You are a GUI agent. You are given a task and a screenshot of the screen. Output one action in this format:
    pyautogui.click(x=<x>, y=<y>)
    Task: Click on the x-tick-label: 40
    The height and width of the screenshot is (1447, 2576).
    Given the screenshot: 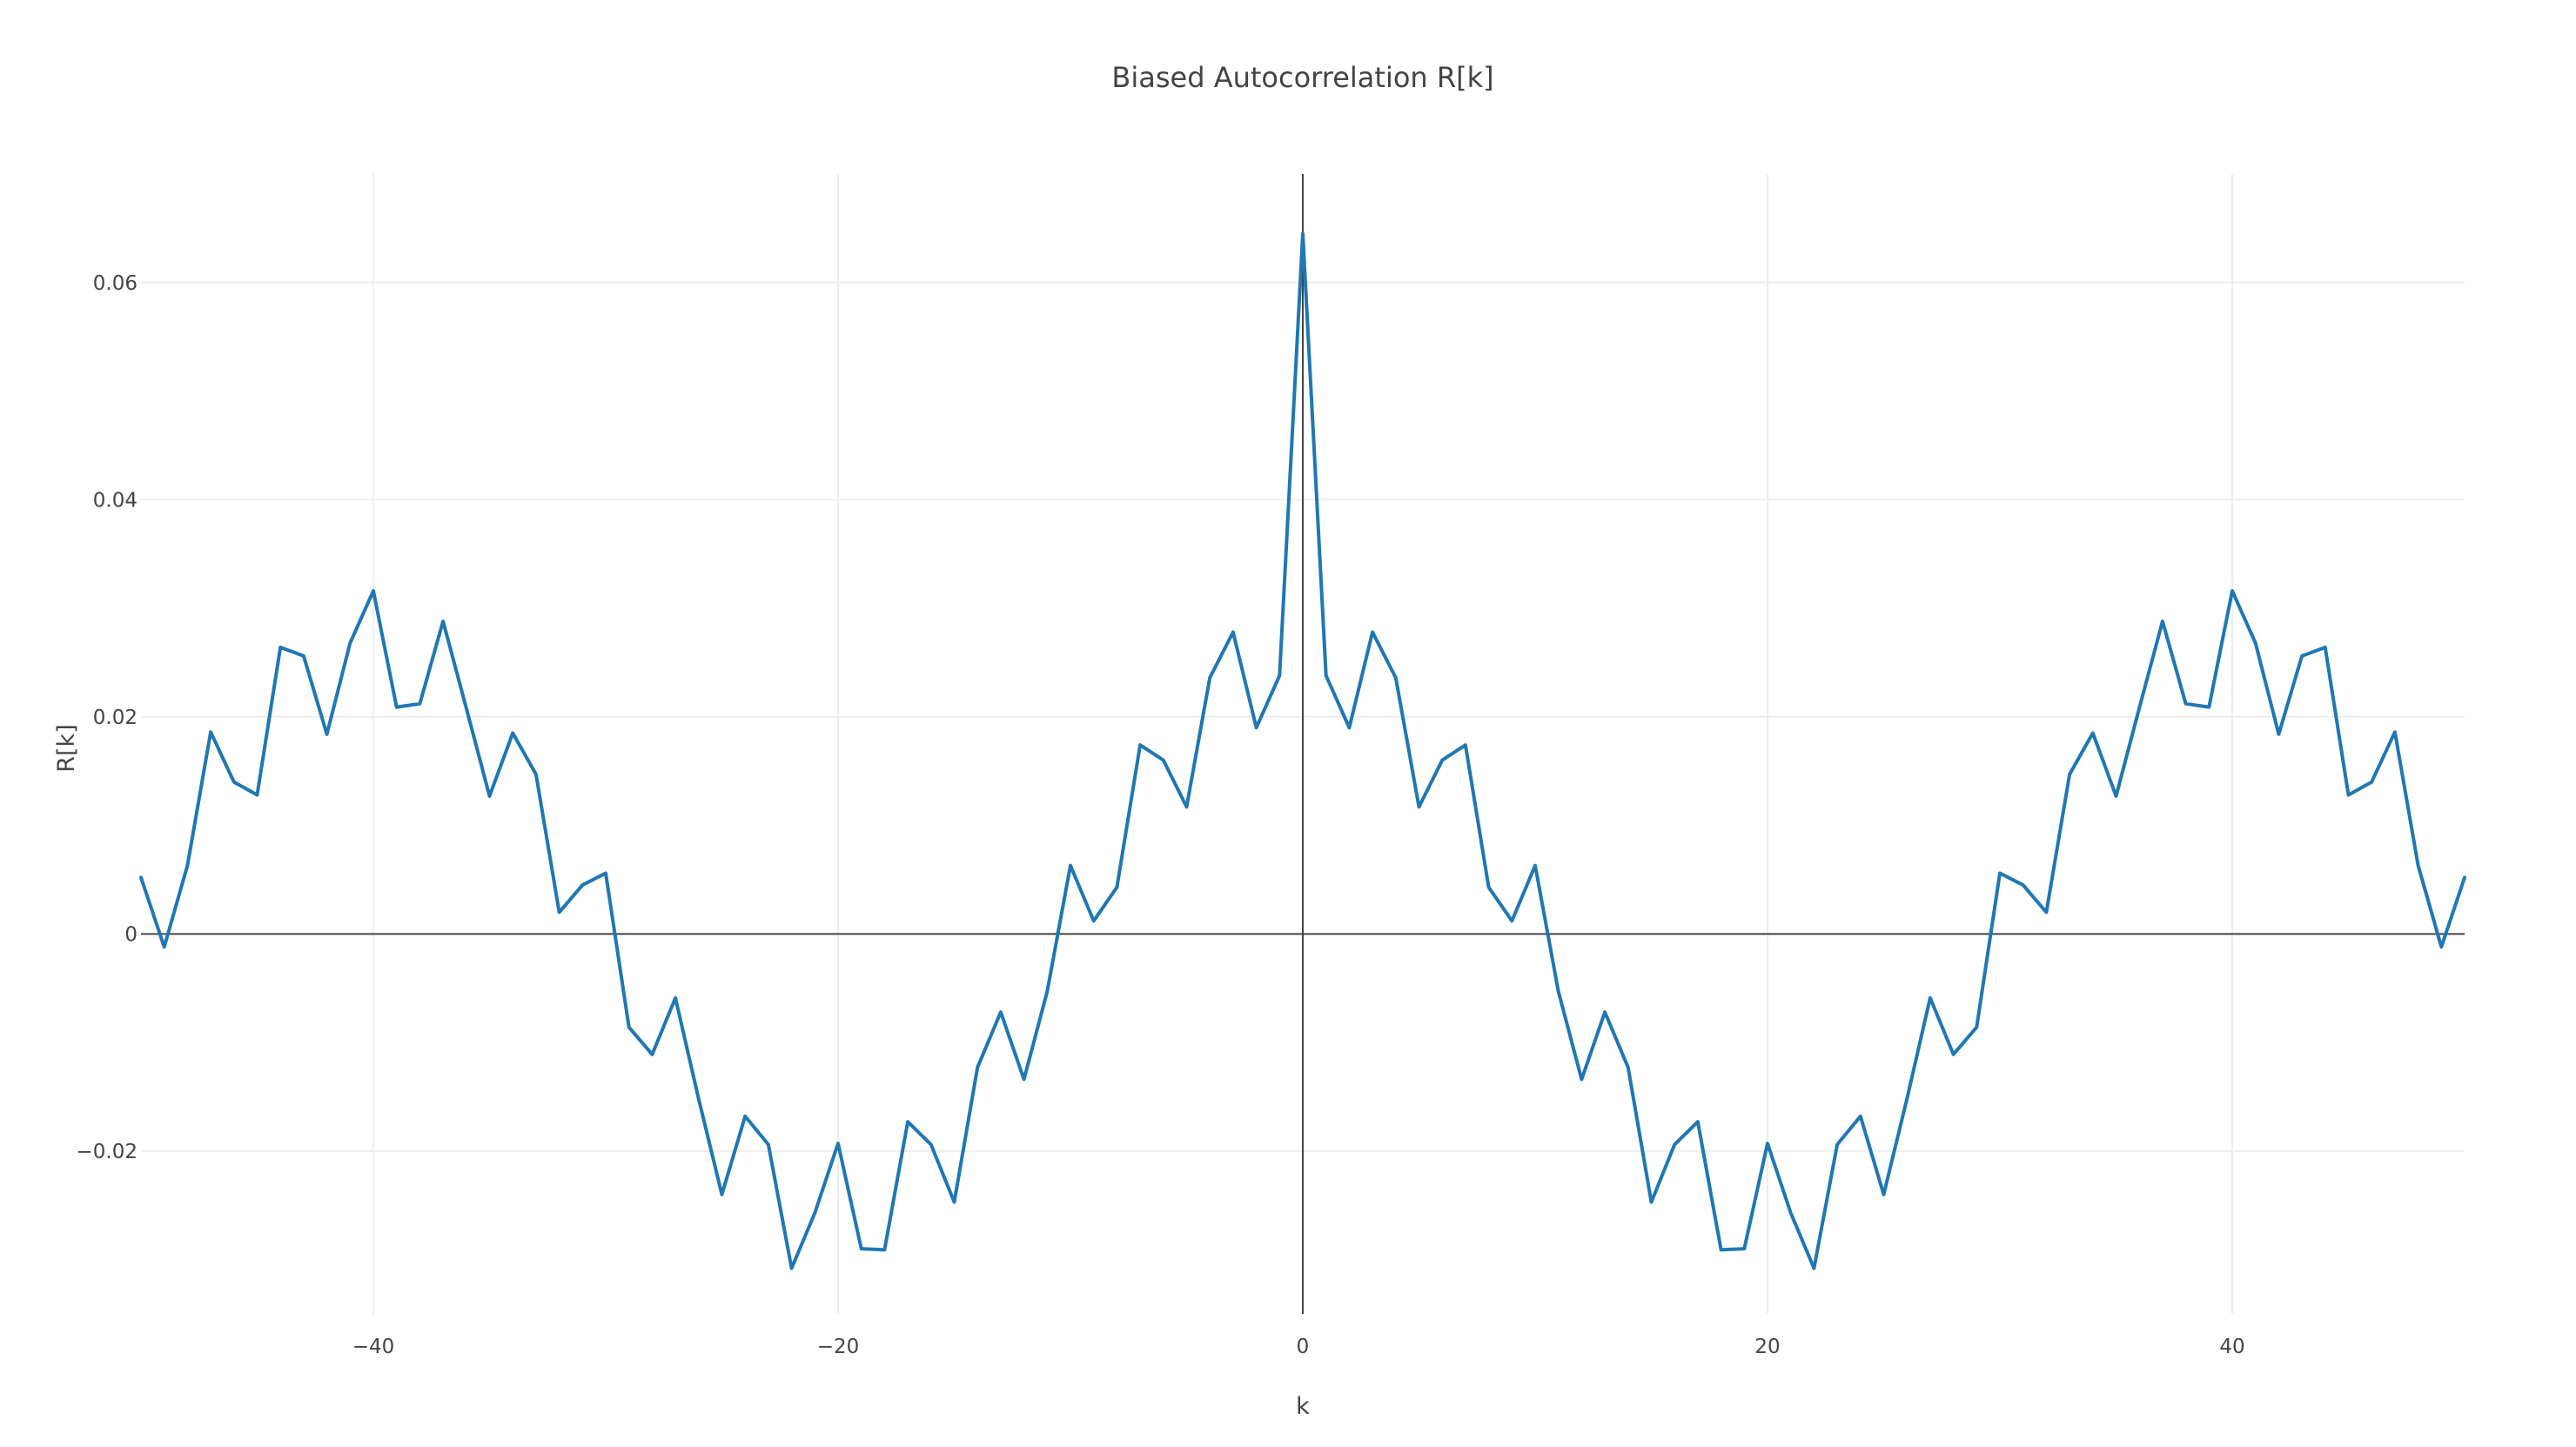 What is the action you would take?
    pyautogui.click(x=2232, y=1347)
    